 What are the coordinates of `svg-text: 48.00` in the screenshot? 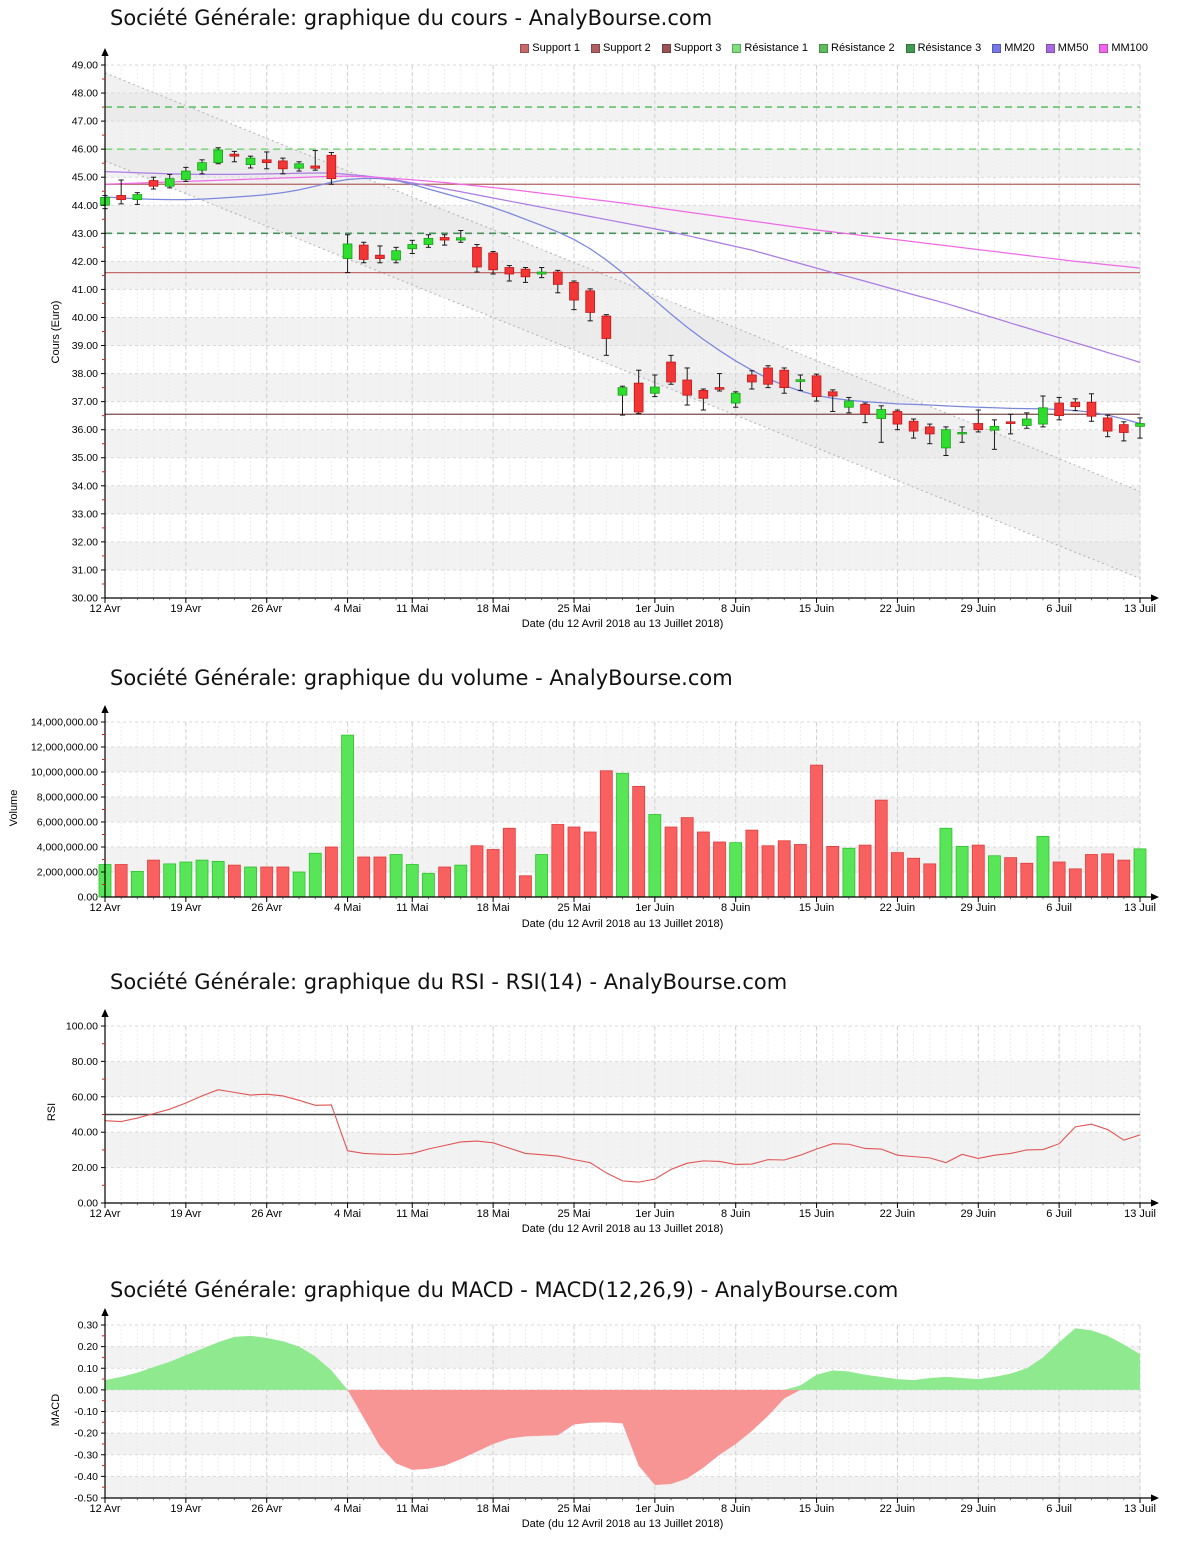 It's located at (85, 94).